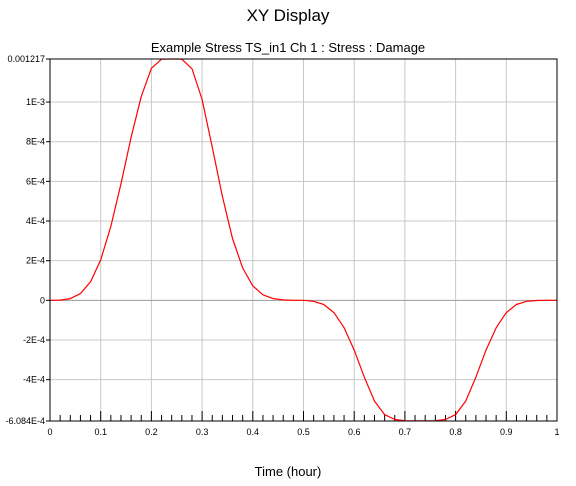  Describe the element at coordinates (288, 471) in the screenshot. I see `x-axis-label: Time (hour)` at that location.